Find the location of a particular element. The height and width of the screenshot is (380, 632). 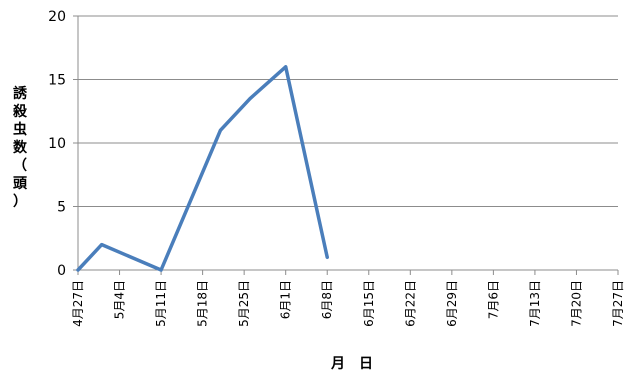

x-tick-label-9: 6月29日 is located at coordinates (452, 303).